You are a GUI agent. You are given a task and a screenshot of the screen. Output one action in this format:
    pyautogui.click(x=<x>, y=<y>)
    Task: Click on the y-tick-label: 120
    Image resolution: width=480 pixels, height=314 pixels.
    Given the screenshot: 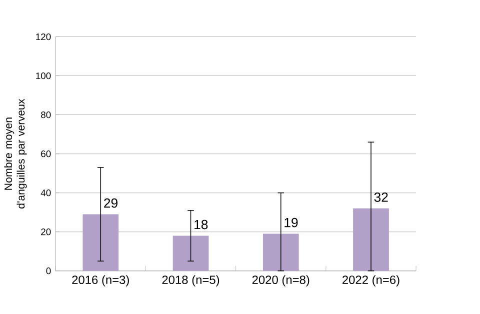 What is the action you would take?
    pyautogui.click(x=43, y=36)
    